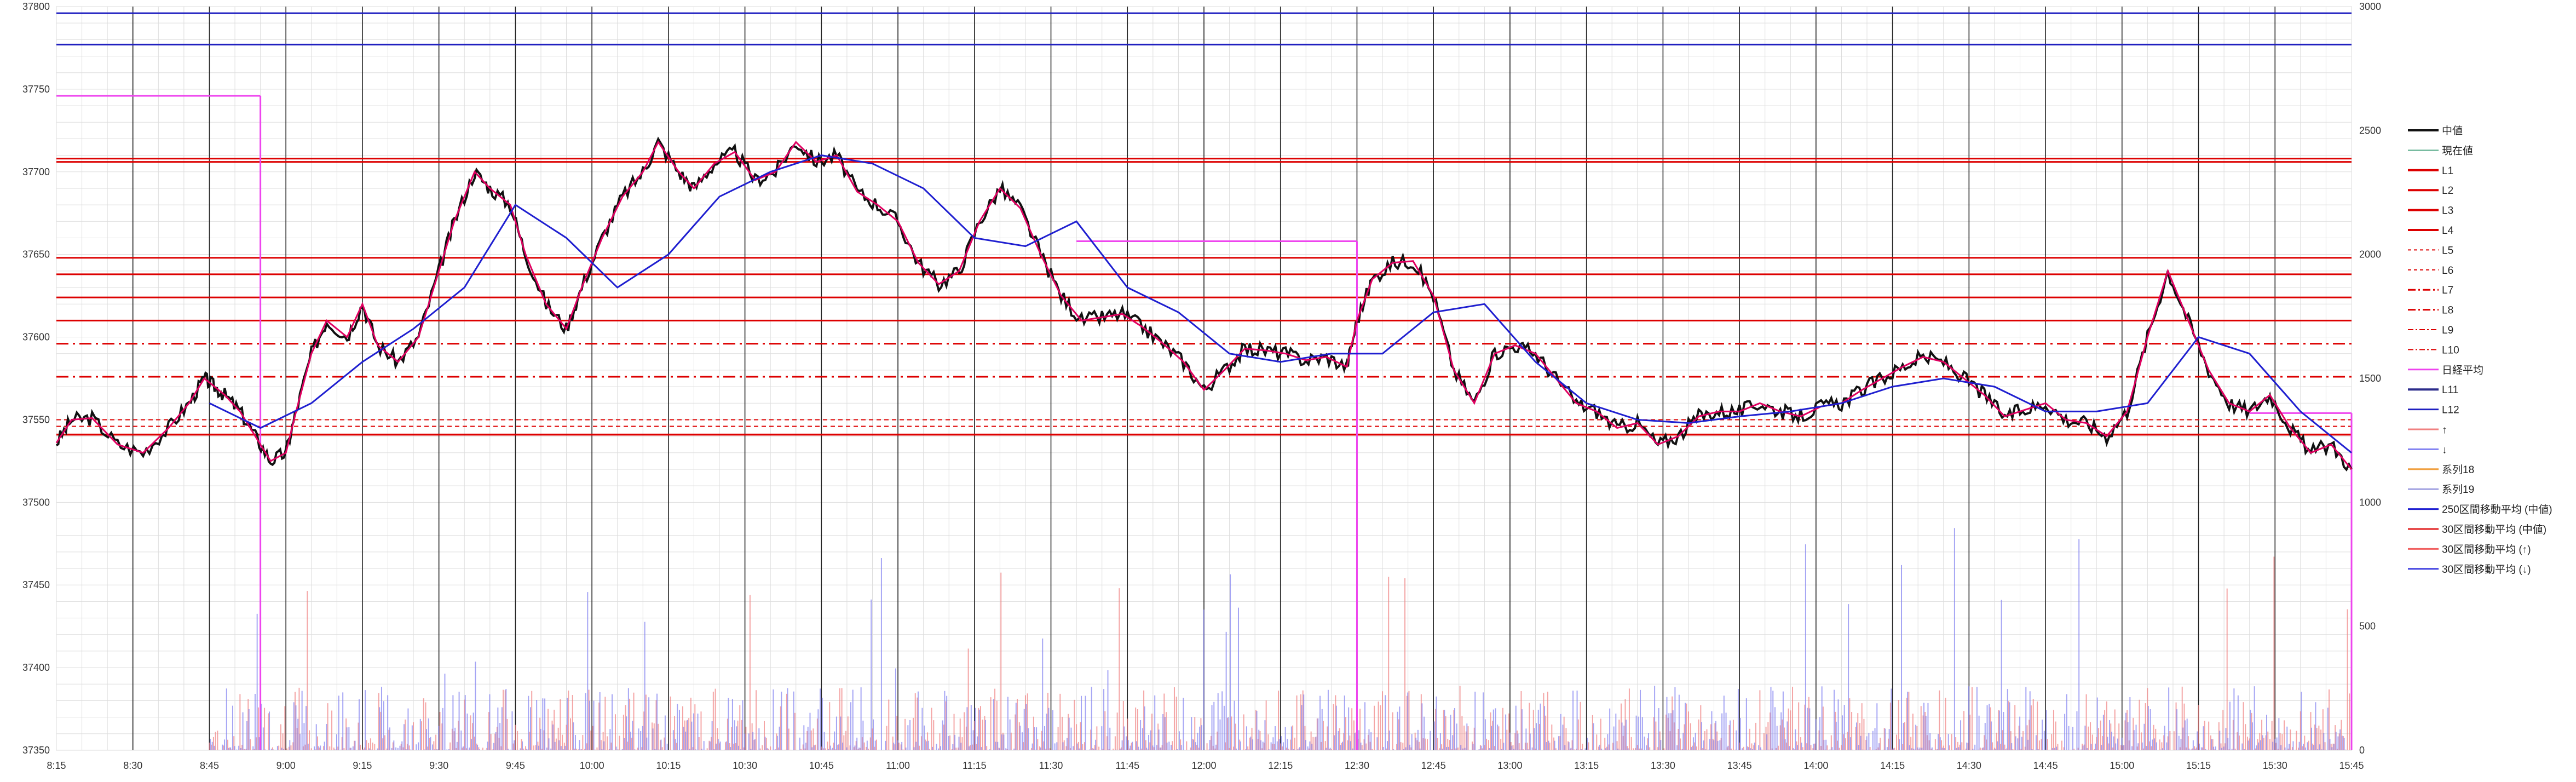 The width and height of the screenshot is (2576, 782). What do you see at coordinates (2450, 410) in the screenshot?
I see `legend-label: L12` at bounding box center [2450, 410].